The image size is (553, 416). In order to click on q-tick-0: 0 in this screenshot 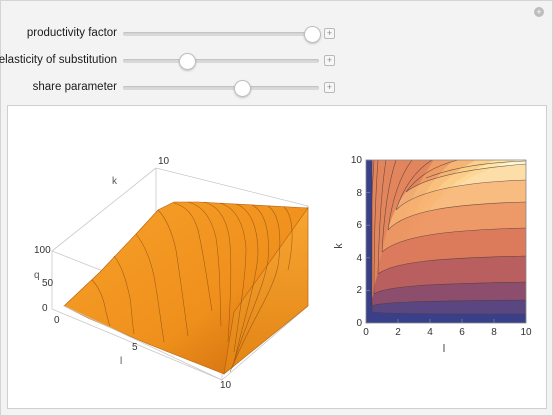, I will do `click(45, 308)`.